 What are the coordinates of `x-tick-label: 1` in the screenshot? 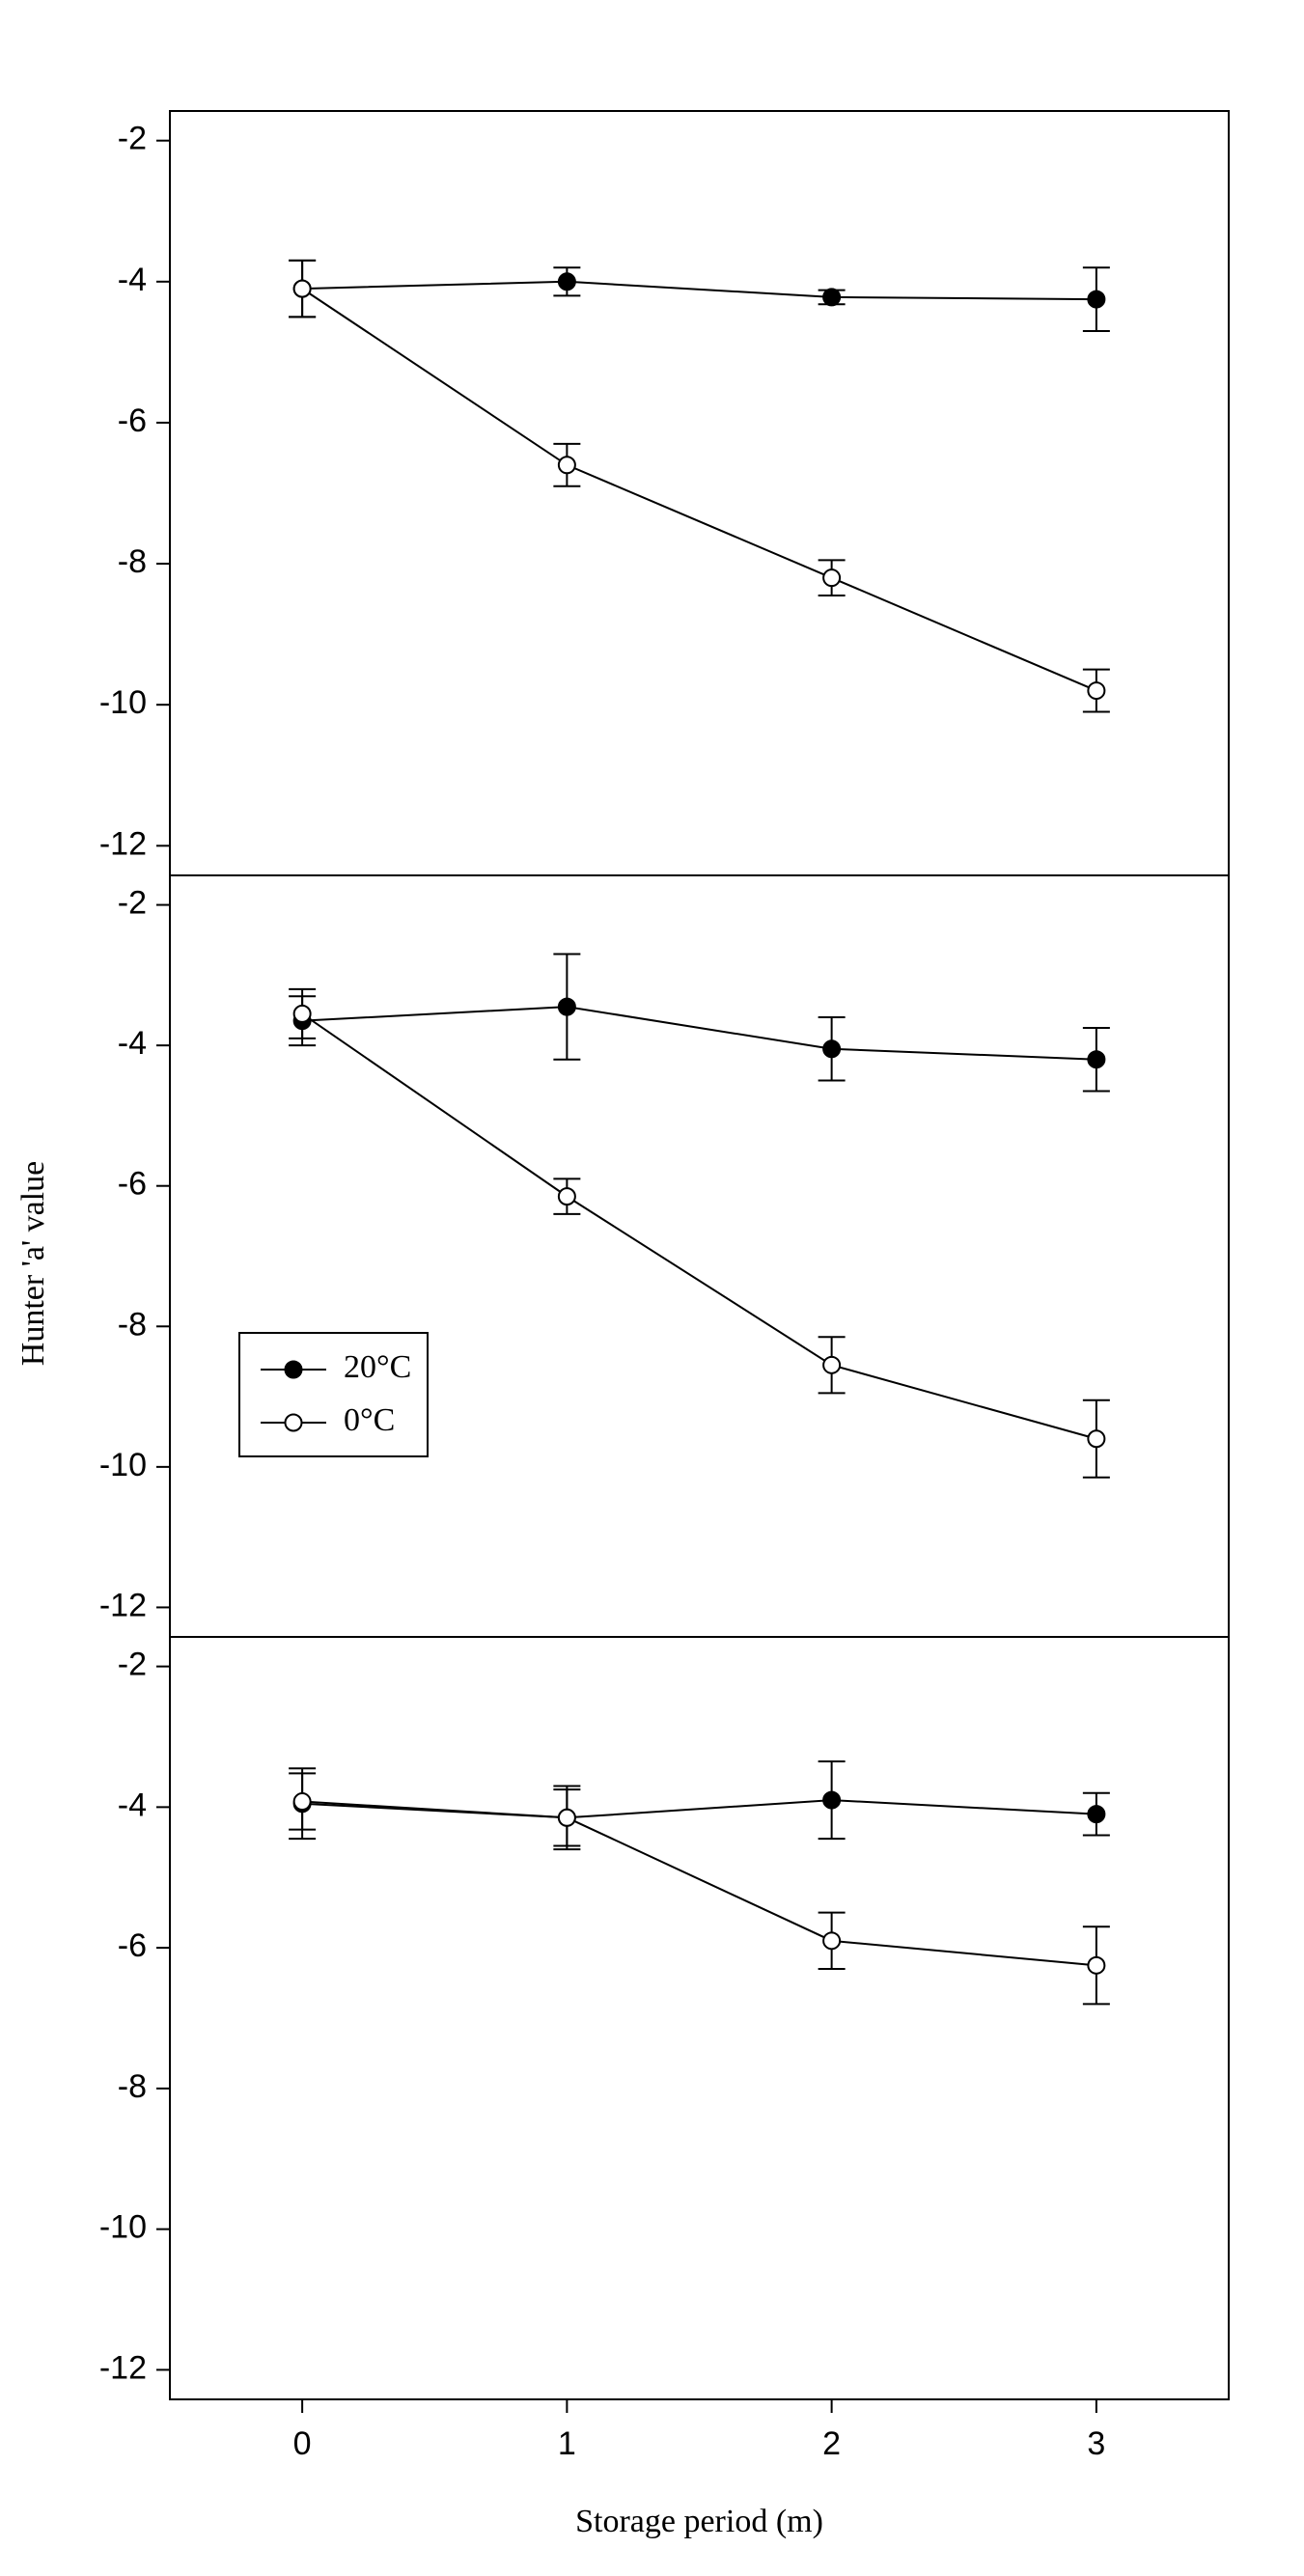 It's located at (567, 2443).